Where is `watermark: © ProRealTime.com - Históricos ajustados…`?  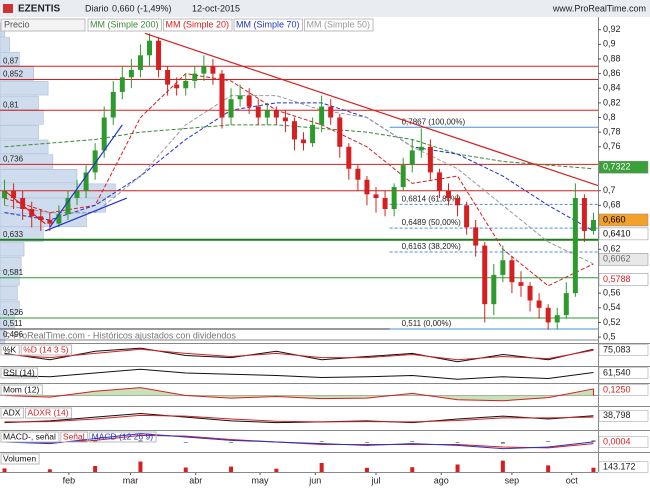
watermark: © ProRealTime.com - Históricos ajustados… is located at coordinates (120, 335).